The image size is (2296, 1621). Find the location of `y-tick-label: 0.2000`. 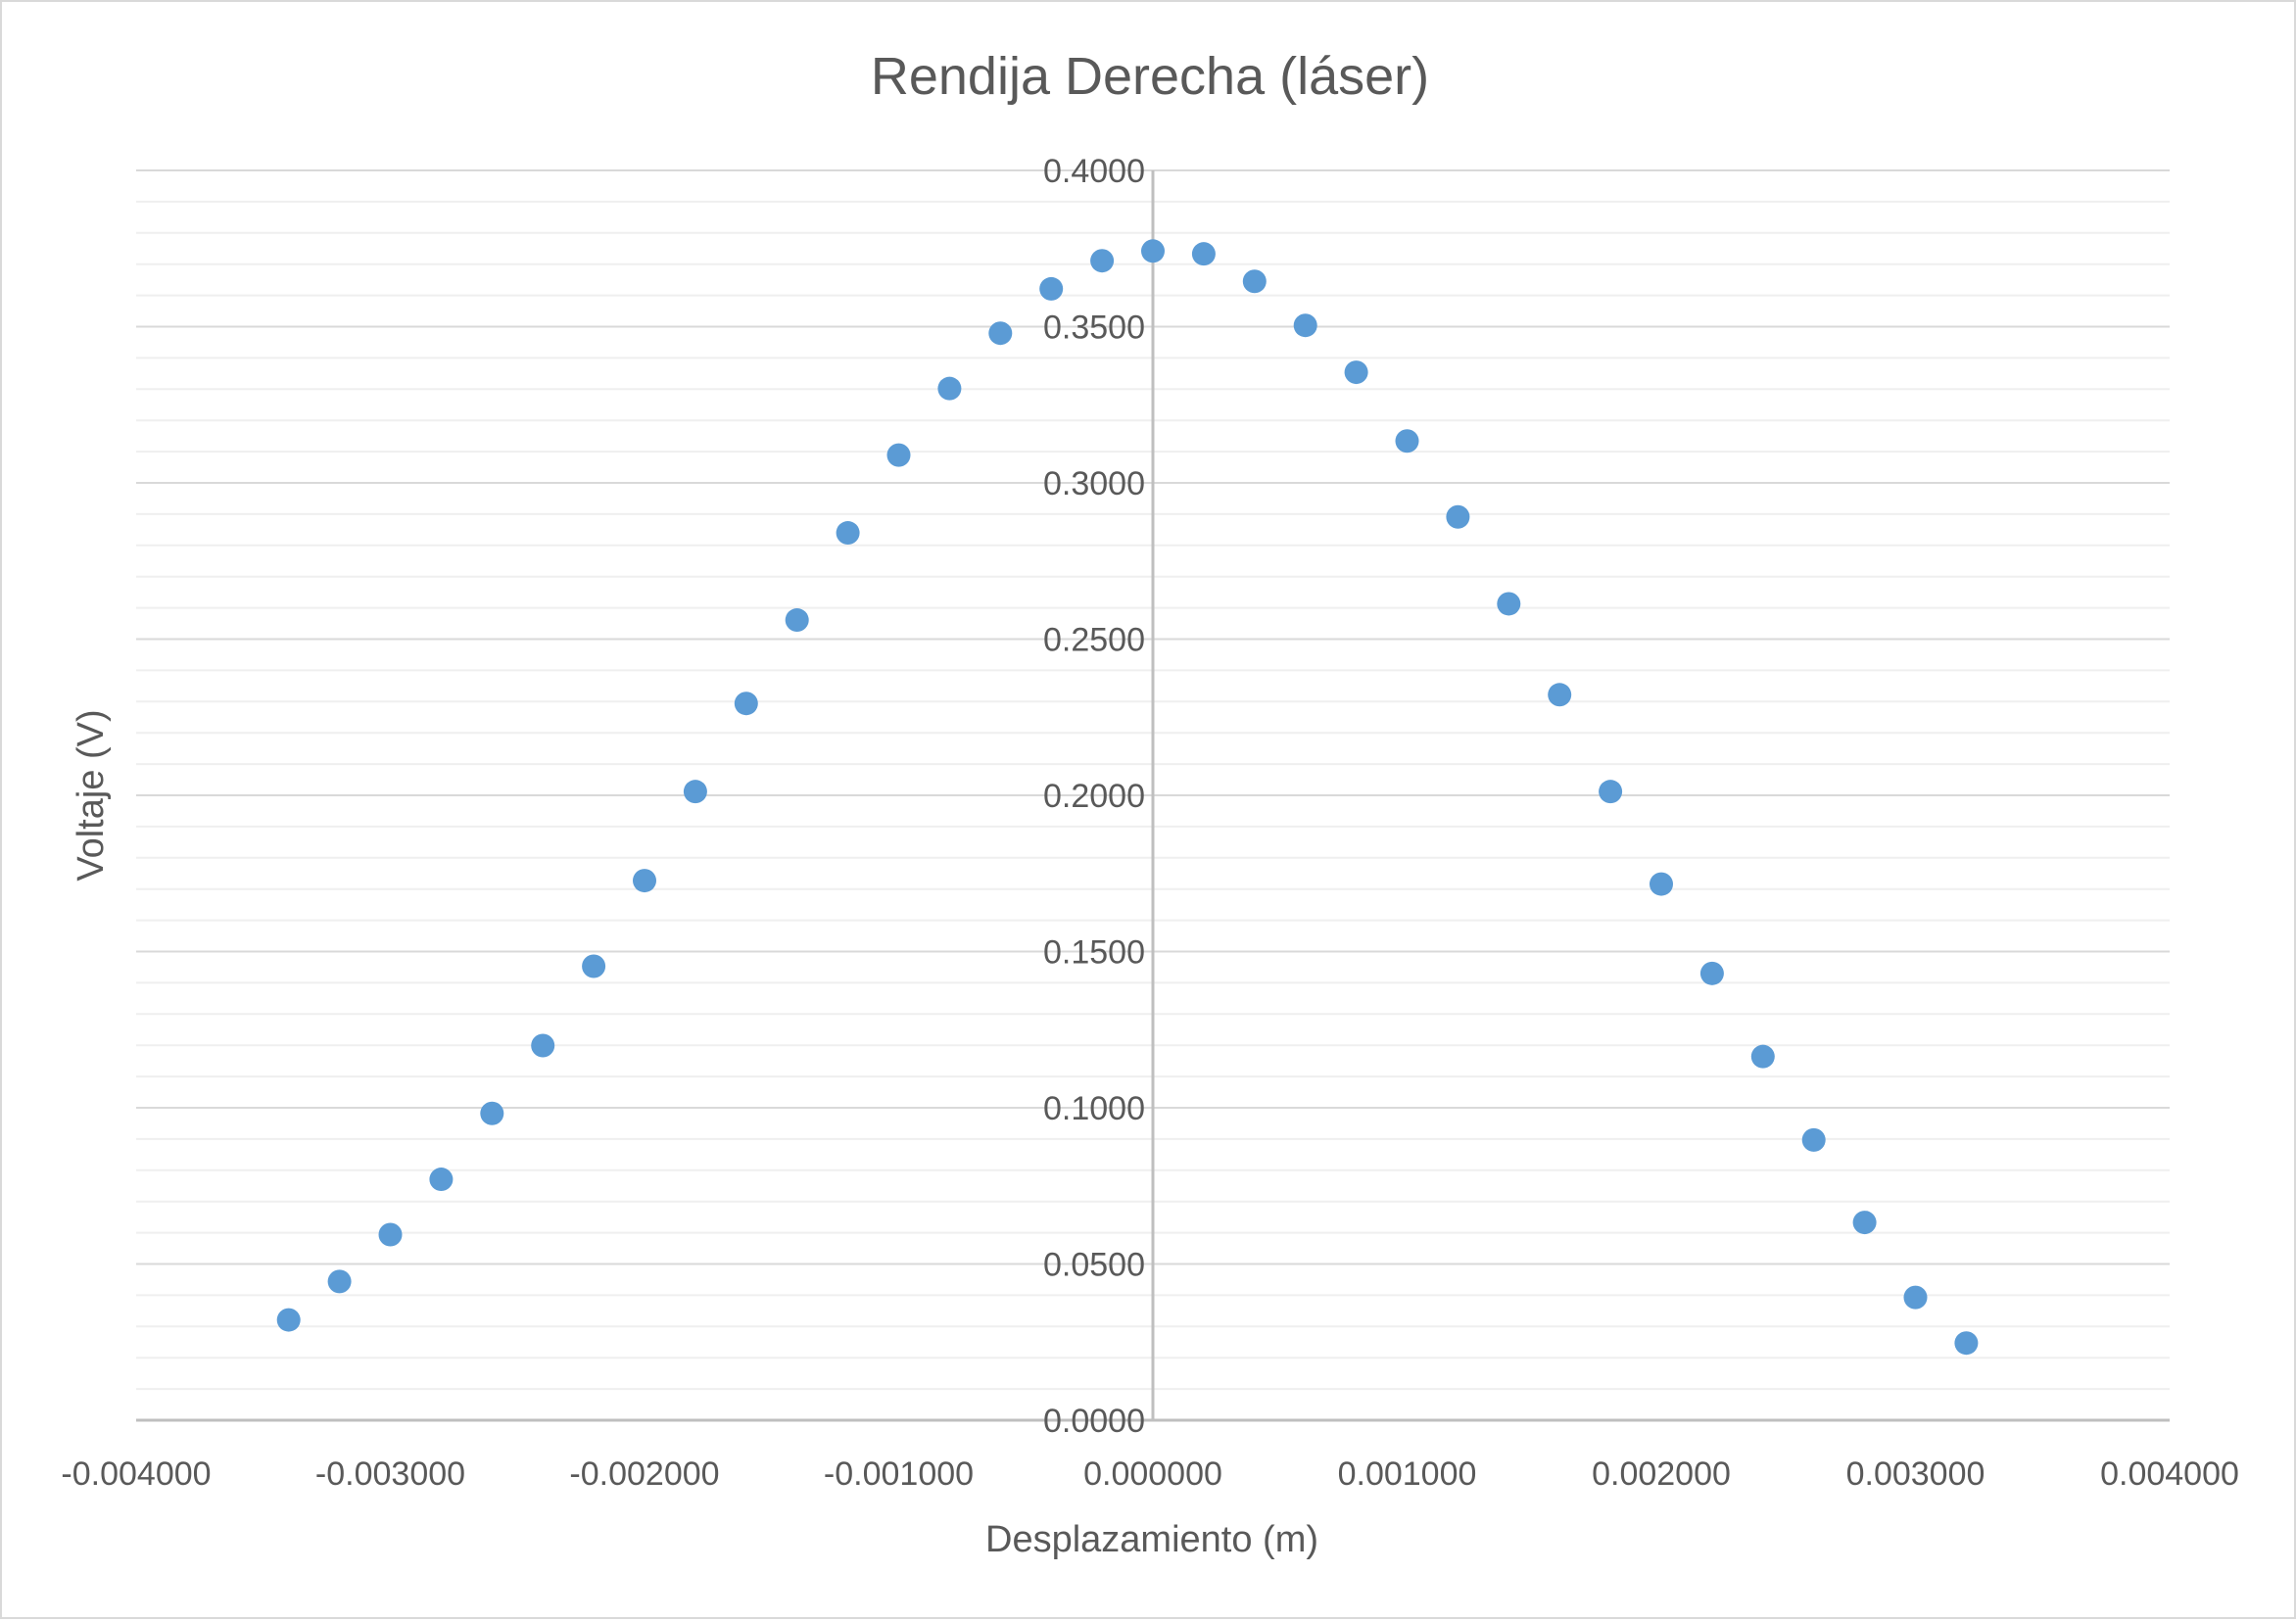

y-tick-label: 0.2000 is located at coordinates (1094, 796).